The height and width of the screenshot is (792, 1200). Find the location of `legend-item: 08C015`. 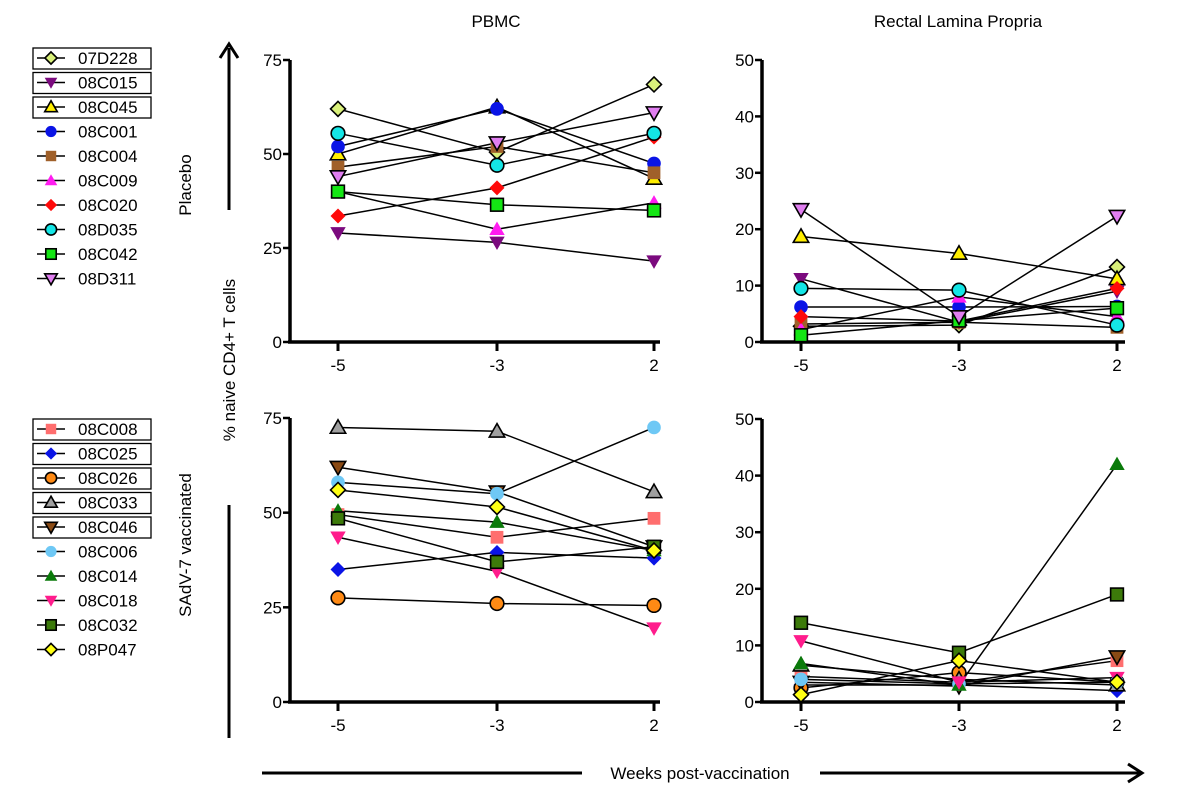

legend-item: 08C015 is located at coordinates (92, 83).